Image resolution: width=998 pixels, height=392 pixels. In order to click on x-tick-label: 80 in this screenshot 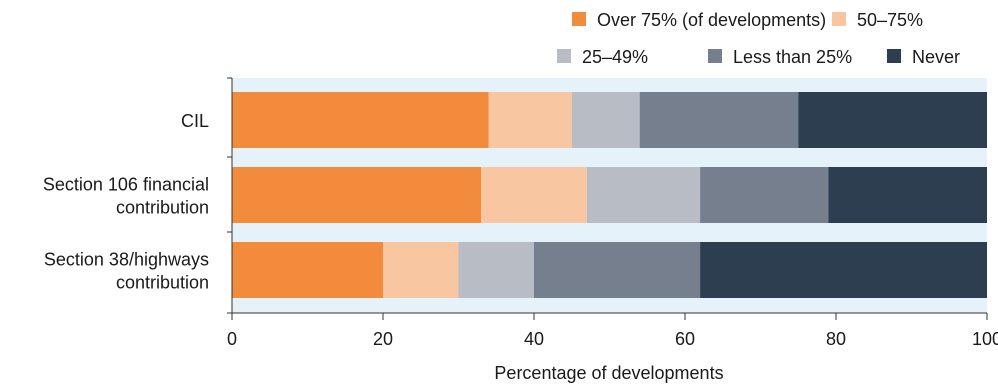, I will do `click(836, 339)`.